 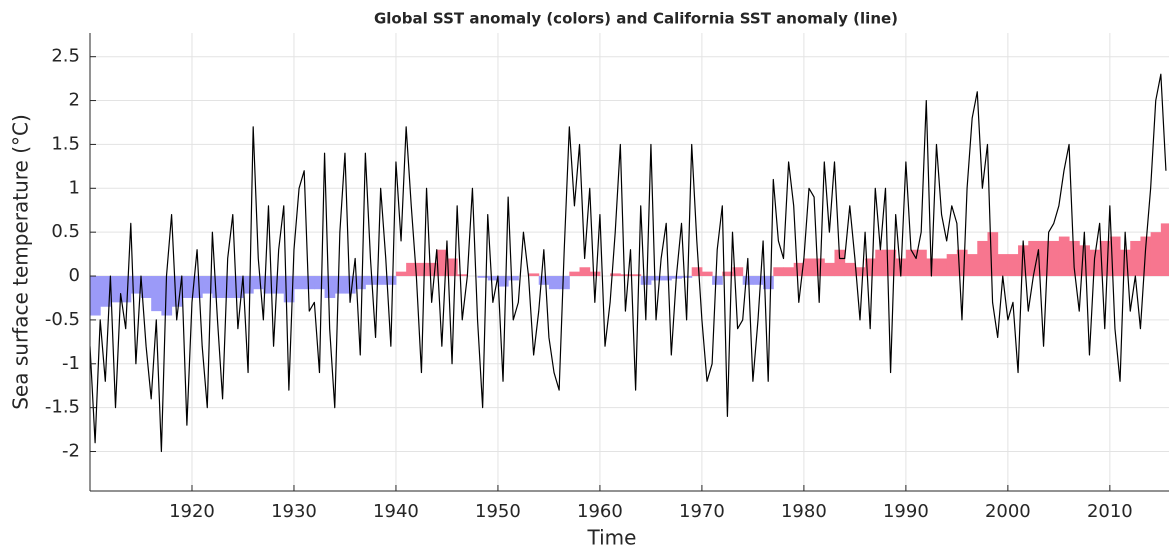 I want to click on x-tick-label: 1990, so click(x=906, y=511).